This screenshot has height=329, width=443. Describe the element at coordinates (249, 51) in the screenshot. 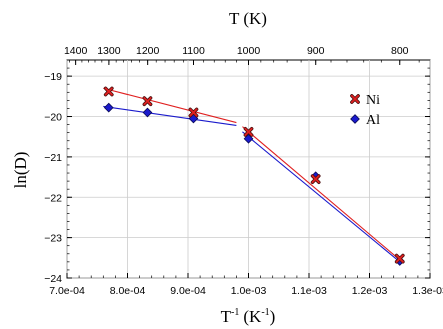

I see `top-tick-label: 1000` at that location.